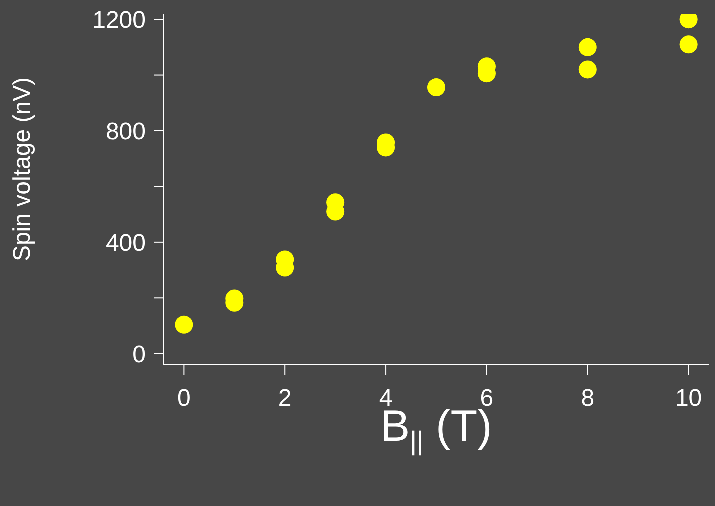 Image resolution: width=715 pixels, height=506 pixels. Describe the element at coordinates (119, 20) in the screenshot. I see `y-tick-label: 1200` at that location.